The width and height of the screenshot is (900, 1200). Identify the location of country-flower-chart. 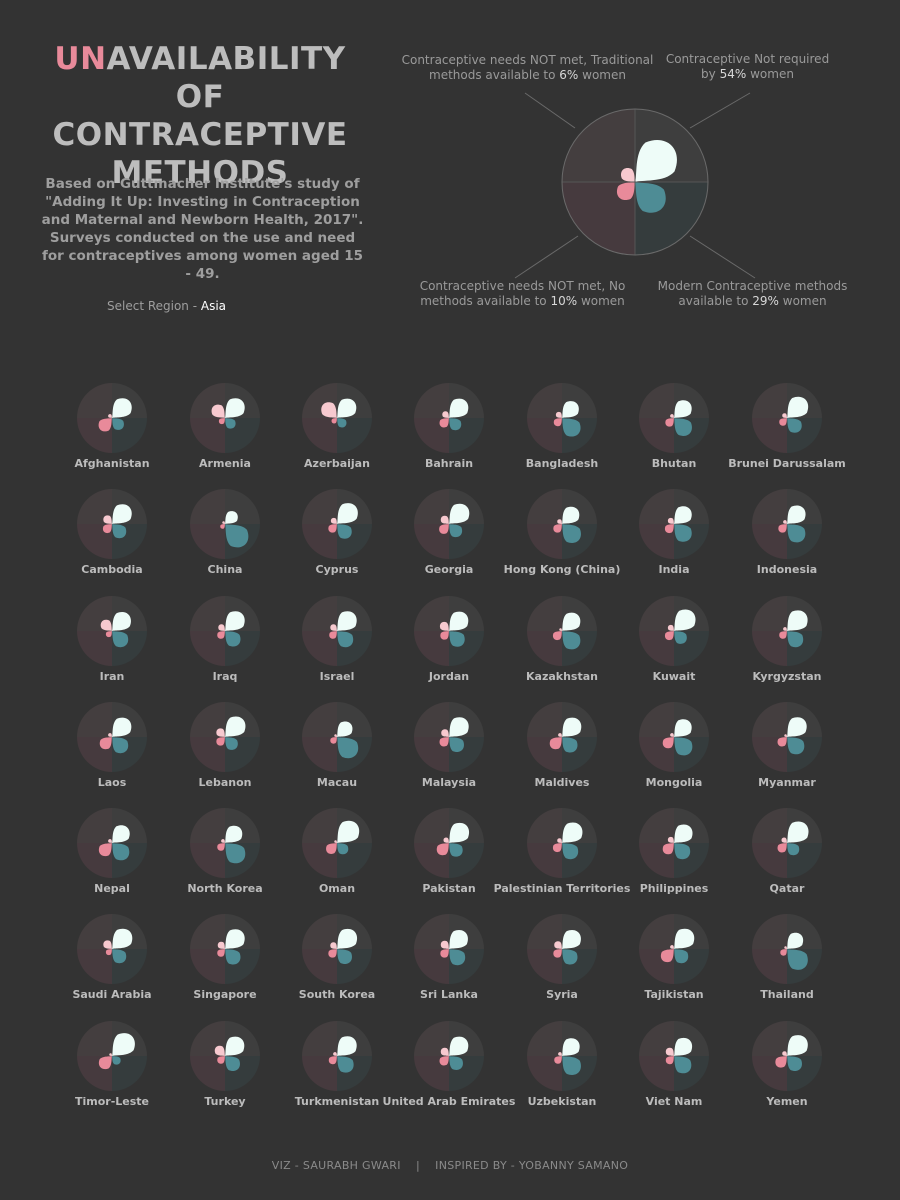
(337, 631).